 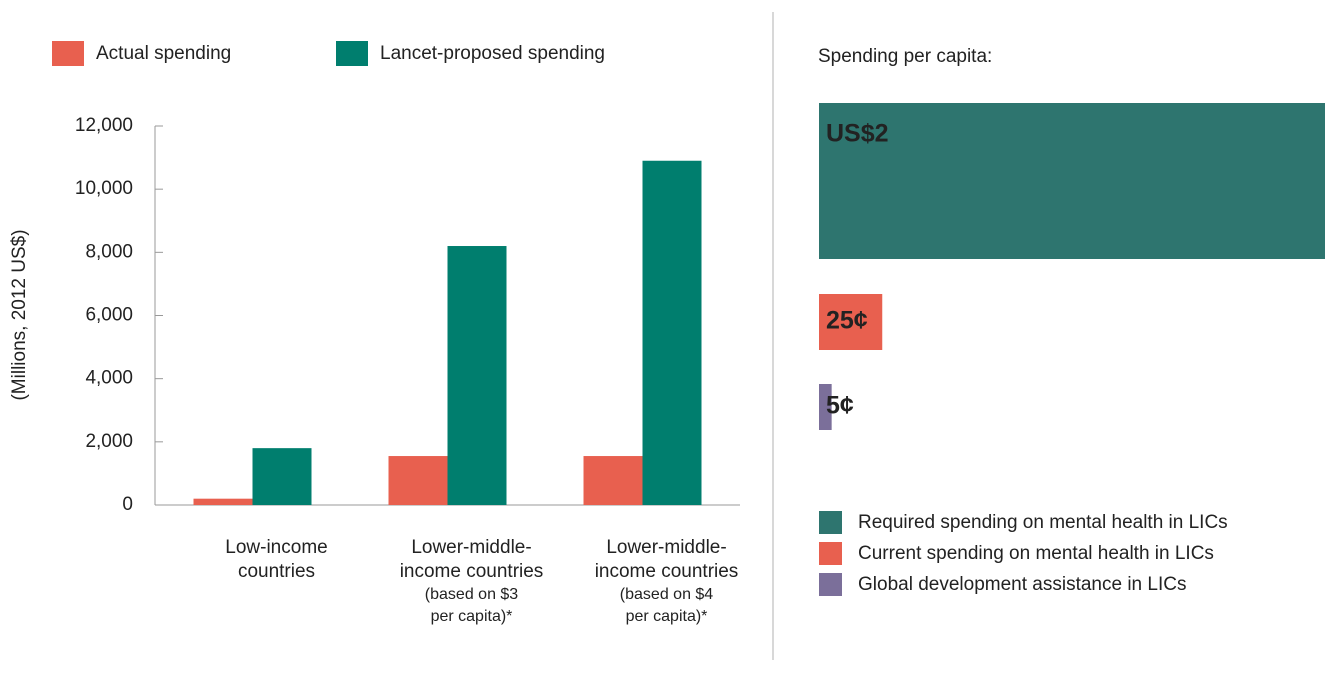 I want to click on legend-label: Global development assistance in LICs, so click(x=1022, y=584).